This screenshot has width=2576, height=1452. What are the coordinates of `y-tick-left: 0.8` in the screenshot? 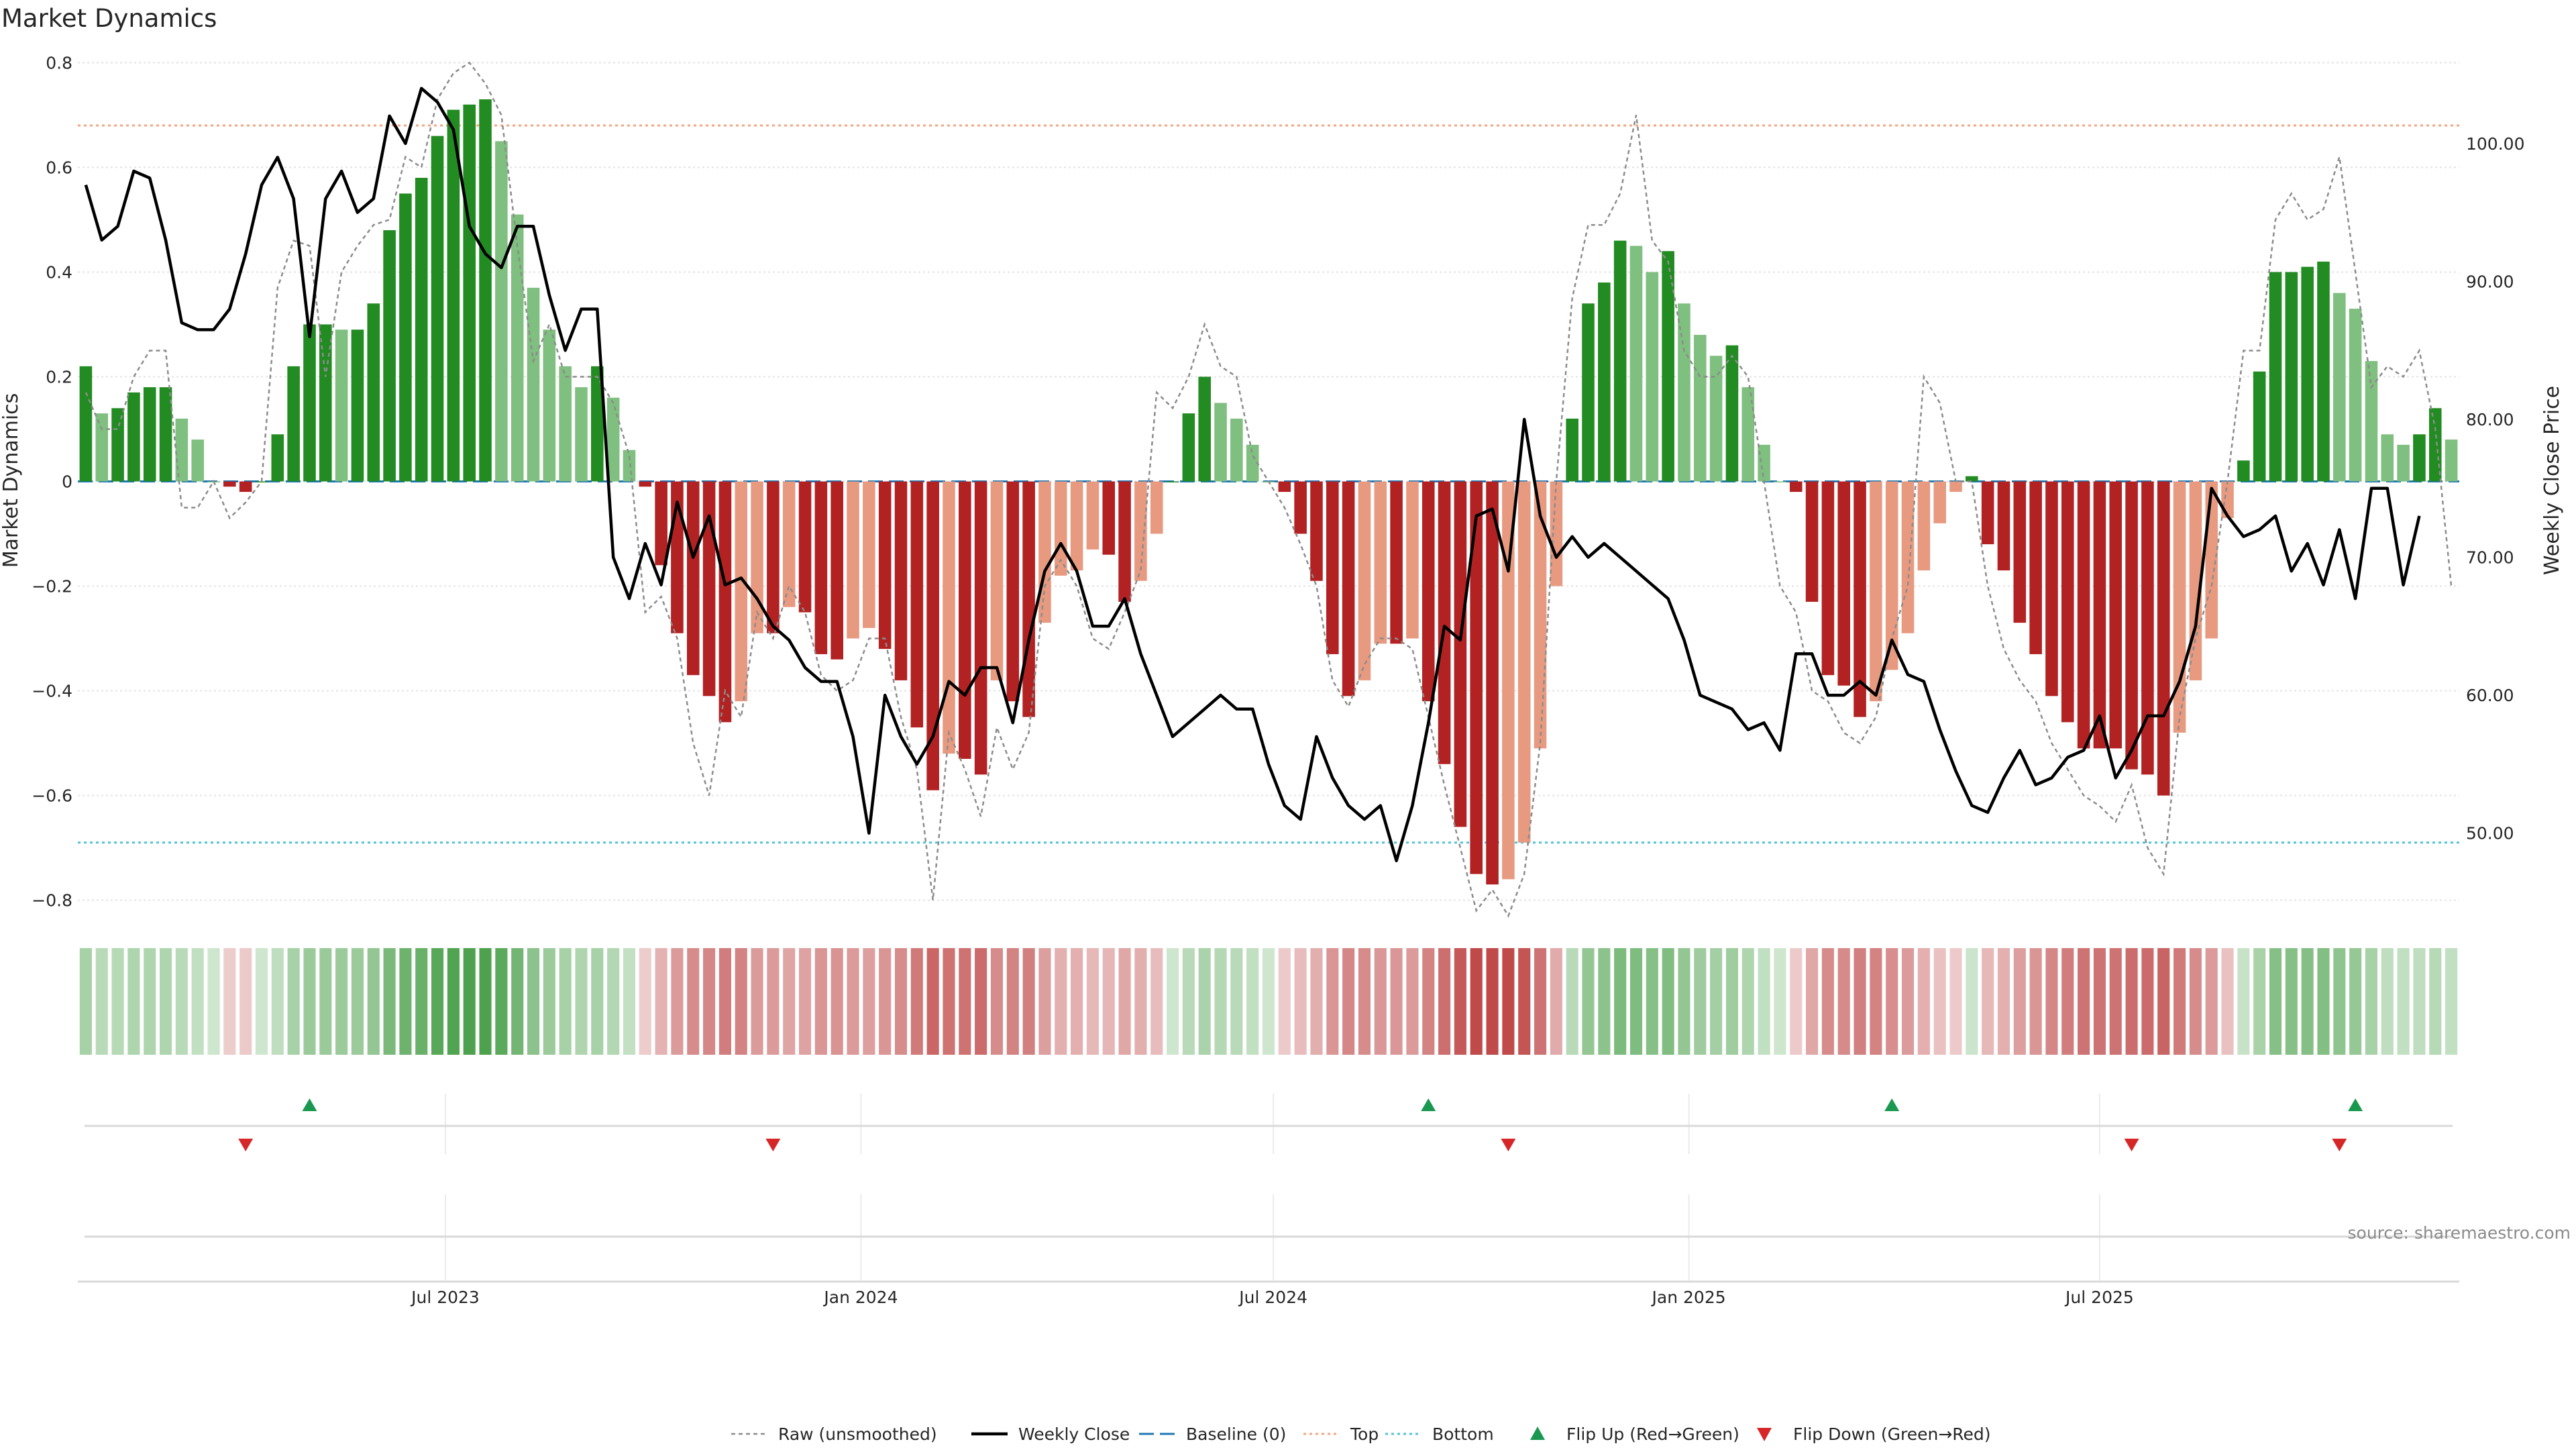 It's located at (59, 63).